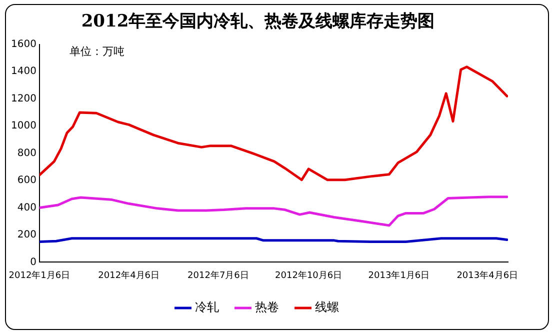 This screenshot has height=336, width=554. Describe the element at coordinates (39, 275) in the screenshot. I see `x-tick-label: 2012年1月6日` at that location.